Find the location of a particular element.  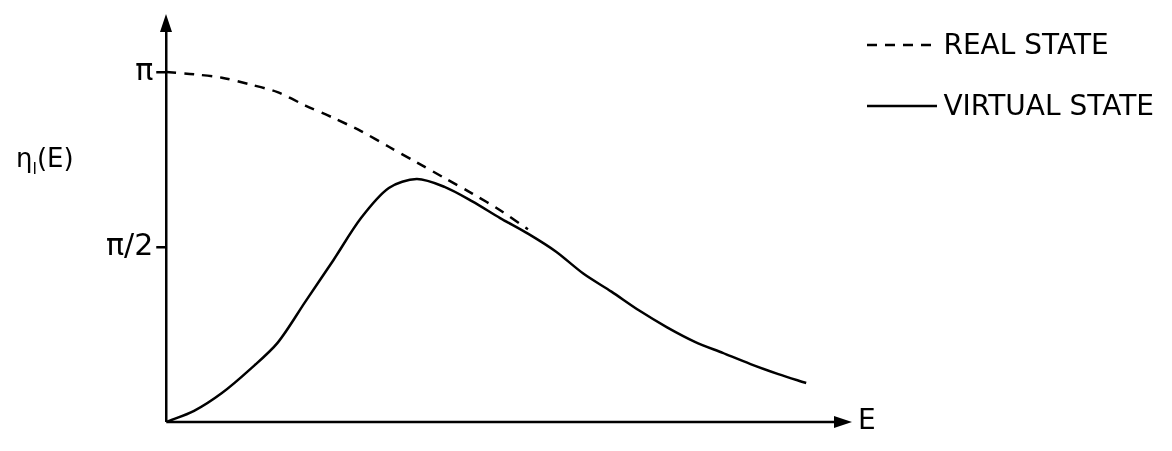

legend-label: REAL STATE is located at coordinates (1026, 44).